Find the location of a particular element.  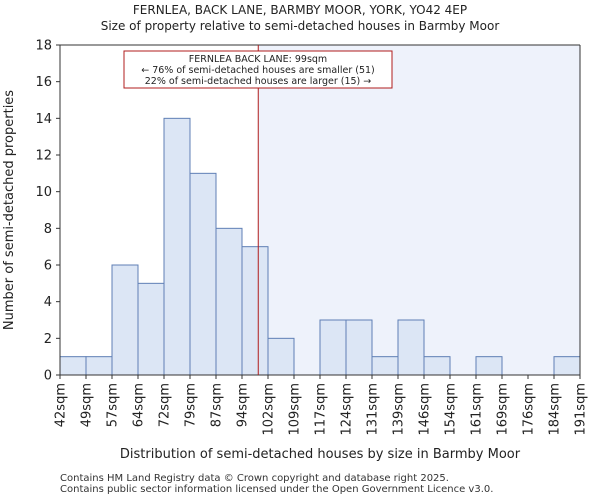

y-tick-label: 4 is located at coordinates (48, 302).